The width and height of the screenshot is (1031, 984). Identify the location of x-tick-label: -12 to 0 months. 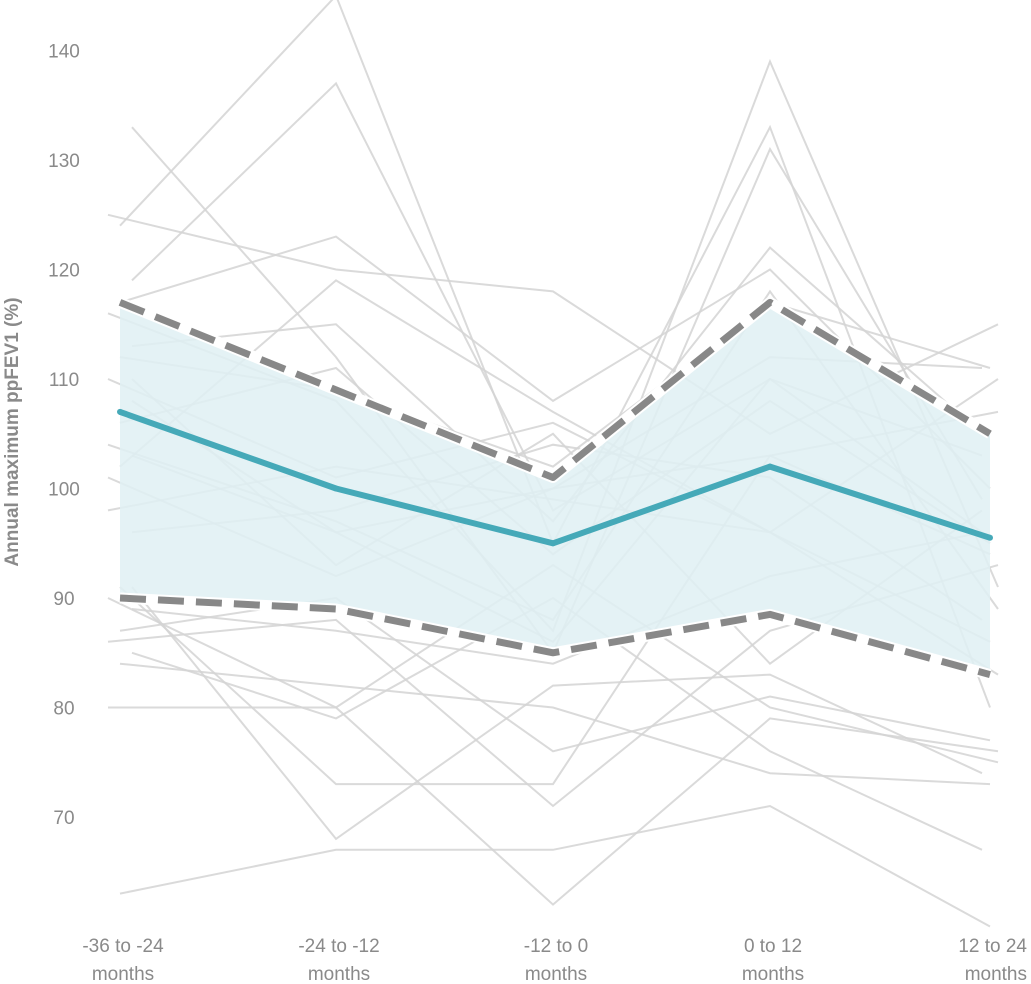
(556, 960).